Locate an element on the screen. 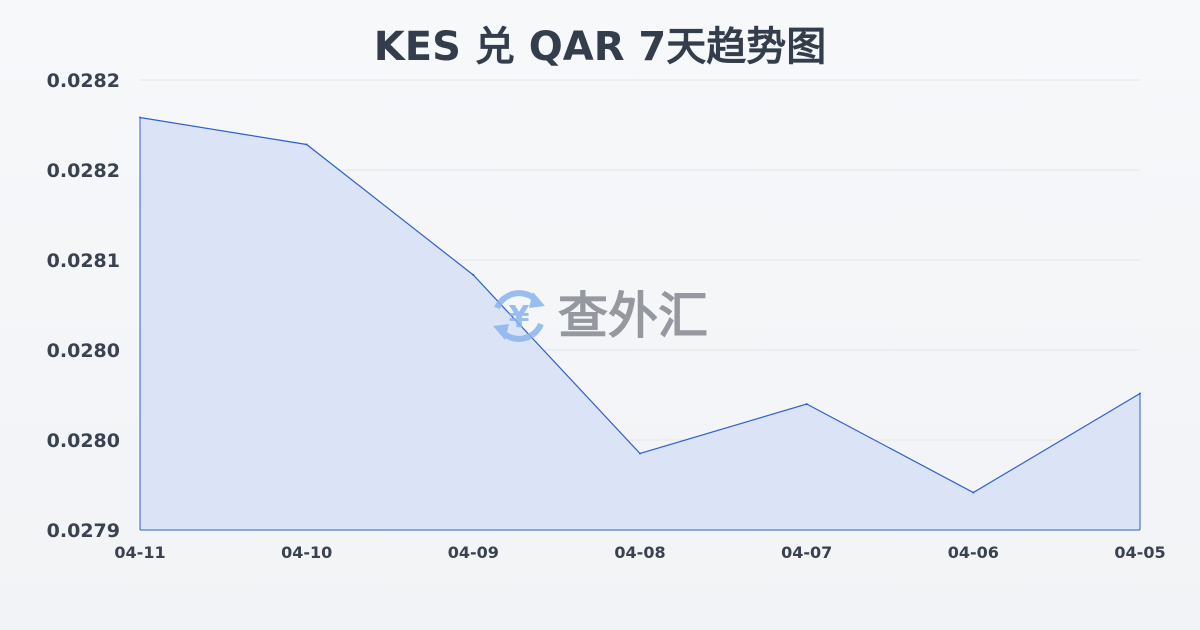 This screenshot has width=1200, height=630. x-tick-label: 04-09 is located at coordinates (473, 552).